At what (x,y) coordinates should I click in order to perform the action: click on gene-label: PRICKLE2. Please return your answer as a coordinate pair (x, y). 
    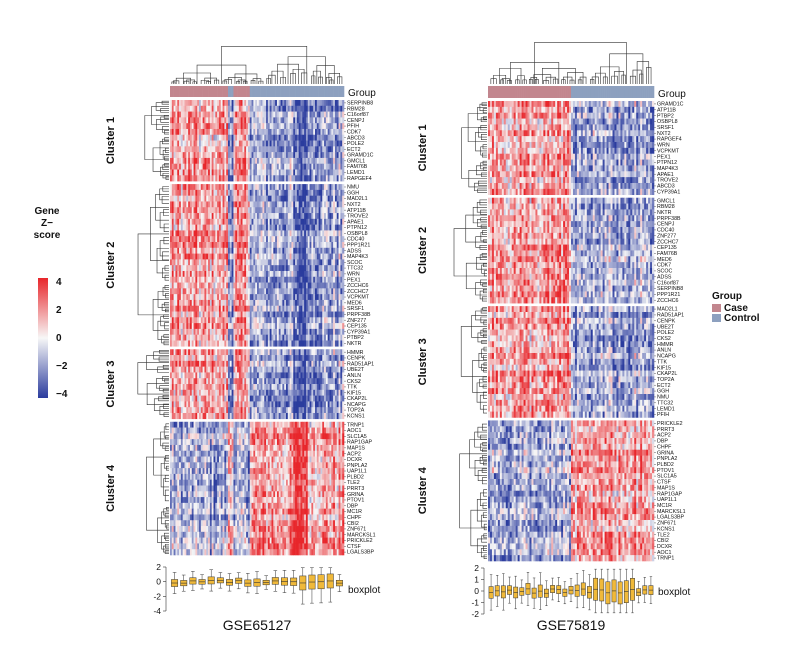
    Looking at the image, I should click on (670, 424).